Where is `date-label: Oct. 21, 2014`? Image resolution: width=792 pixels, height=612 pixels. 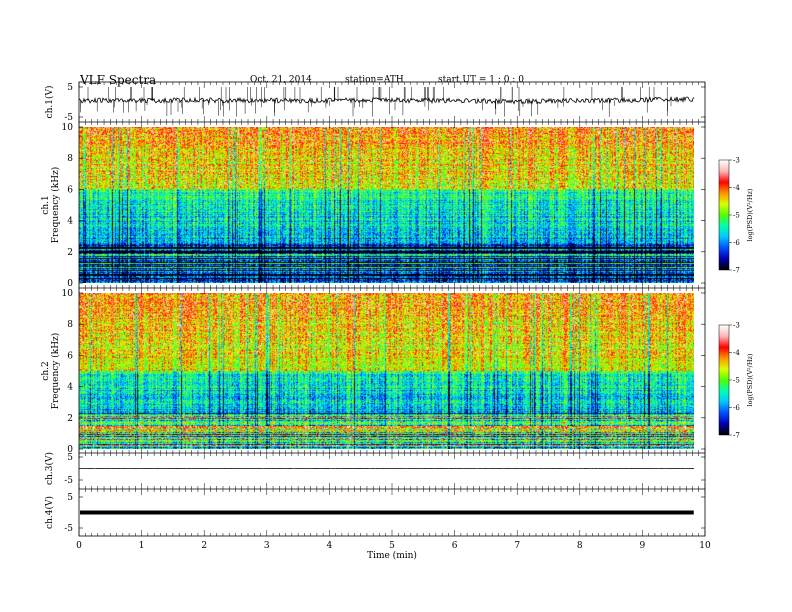
date-label: Oct. 21, 2014 is located at coordinates (281, 80).